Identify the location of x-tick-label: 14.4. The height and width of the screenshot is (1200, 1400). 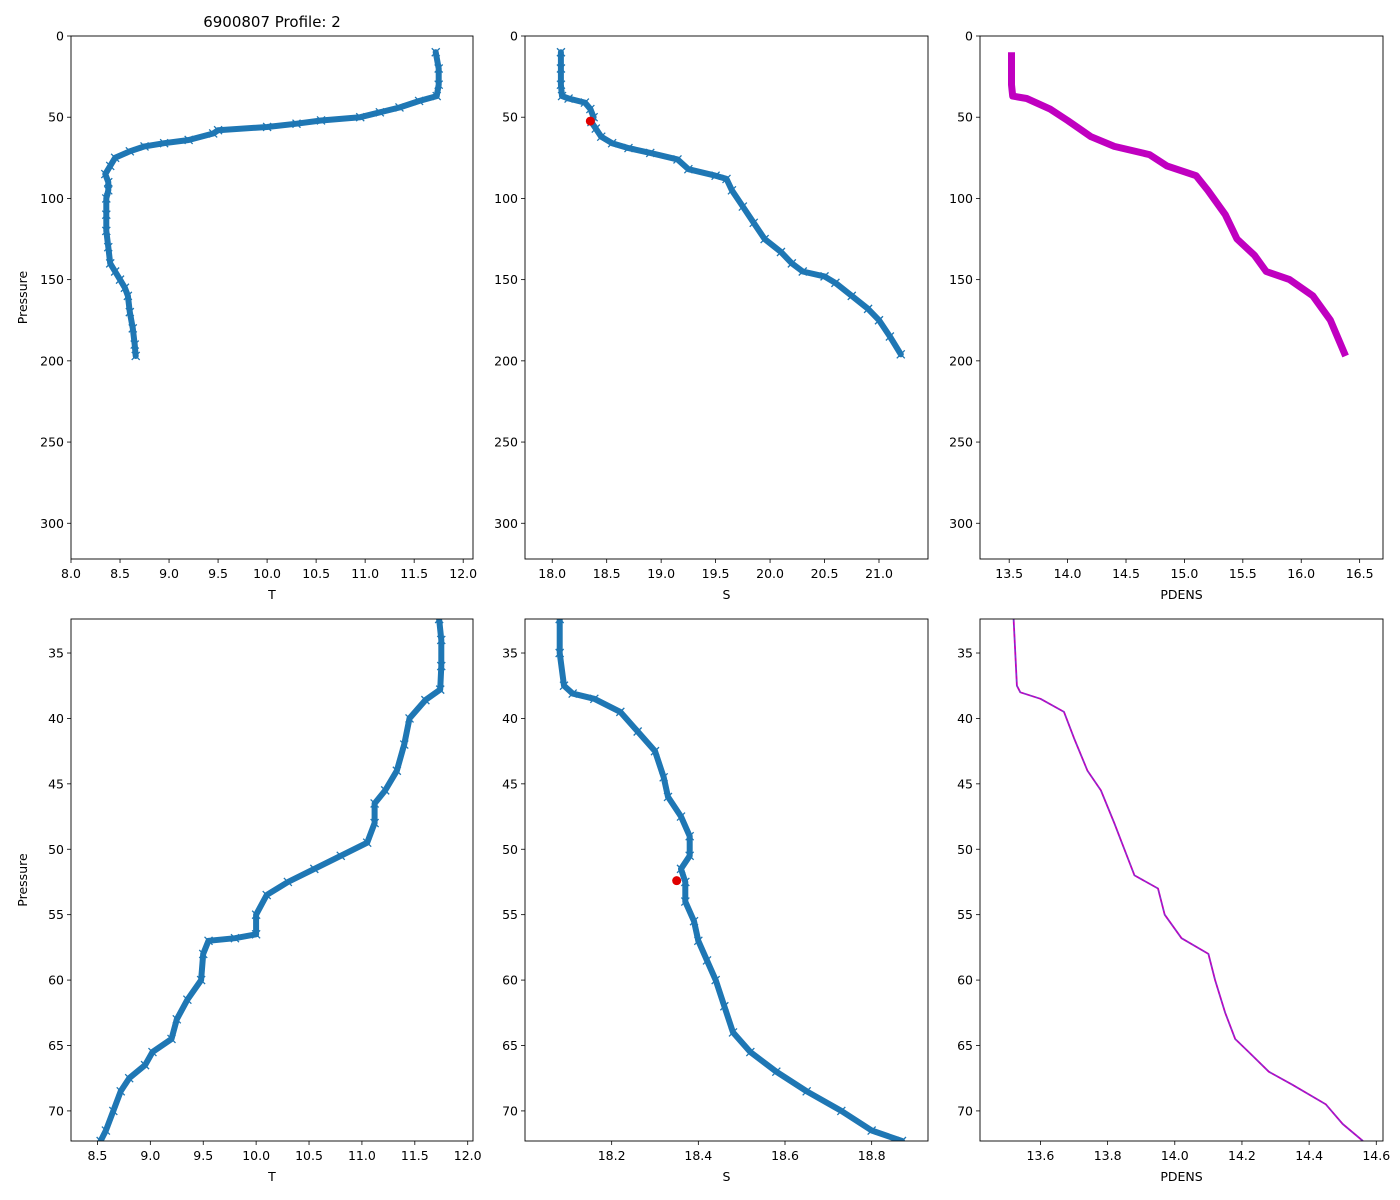
(1309, 1155).